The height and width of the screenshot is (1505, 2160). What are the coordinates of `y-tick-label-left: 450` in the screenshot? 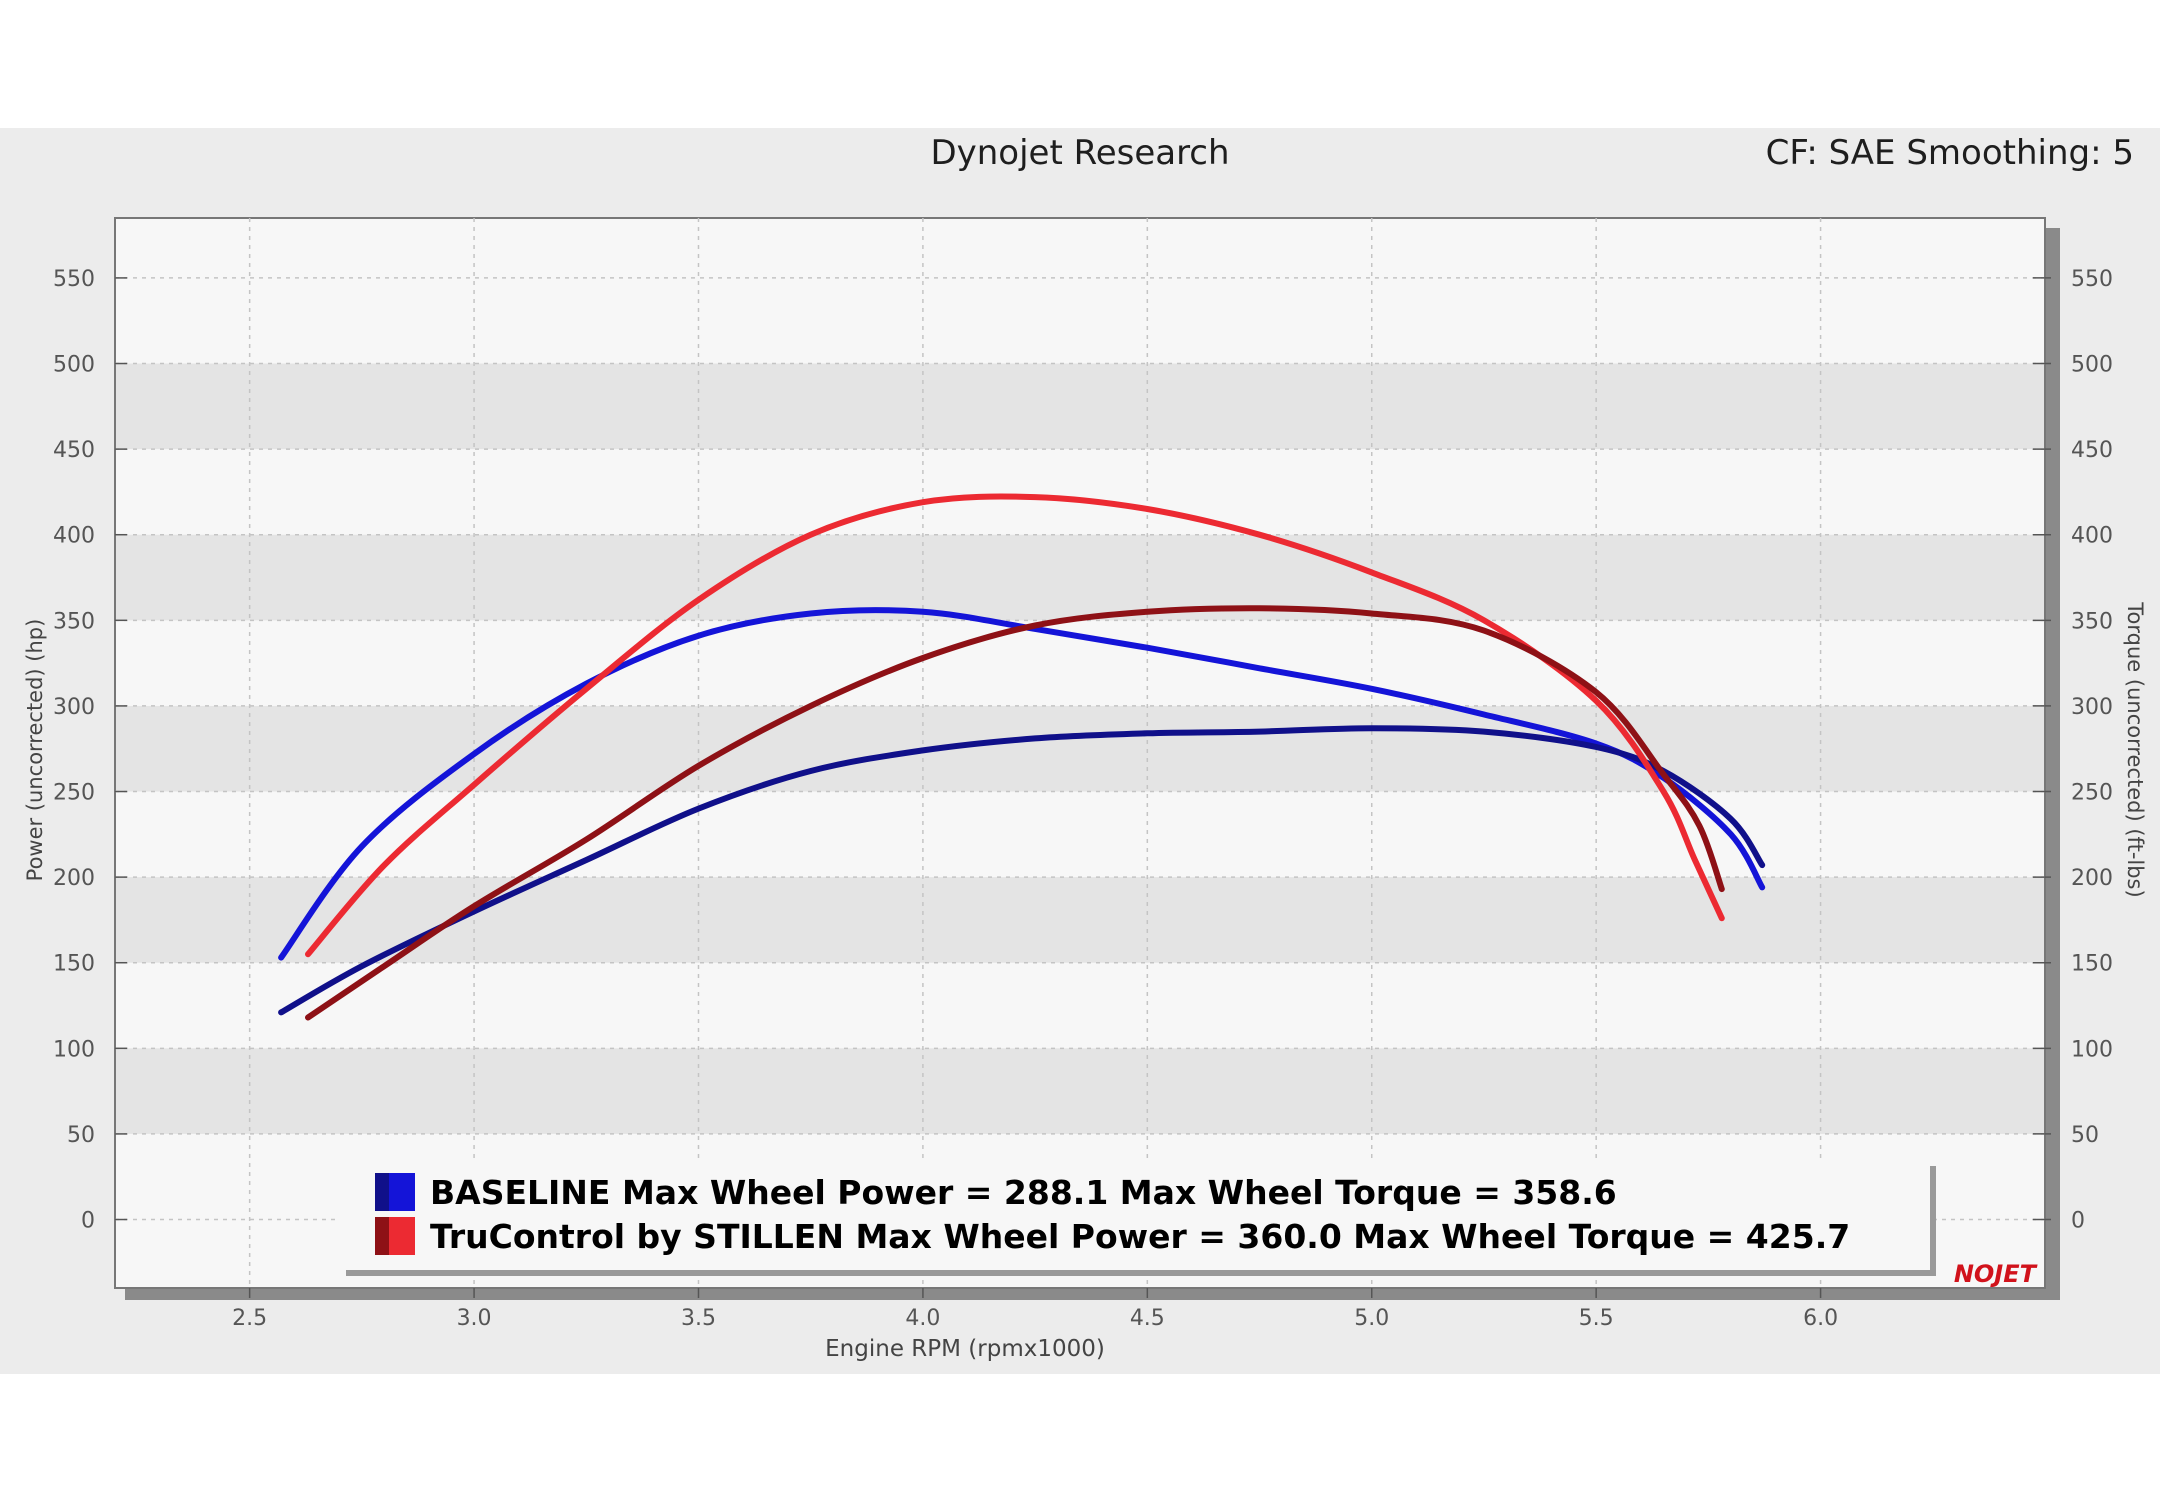 It's located at (74, 450).